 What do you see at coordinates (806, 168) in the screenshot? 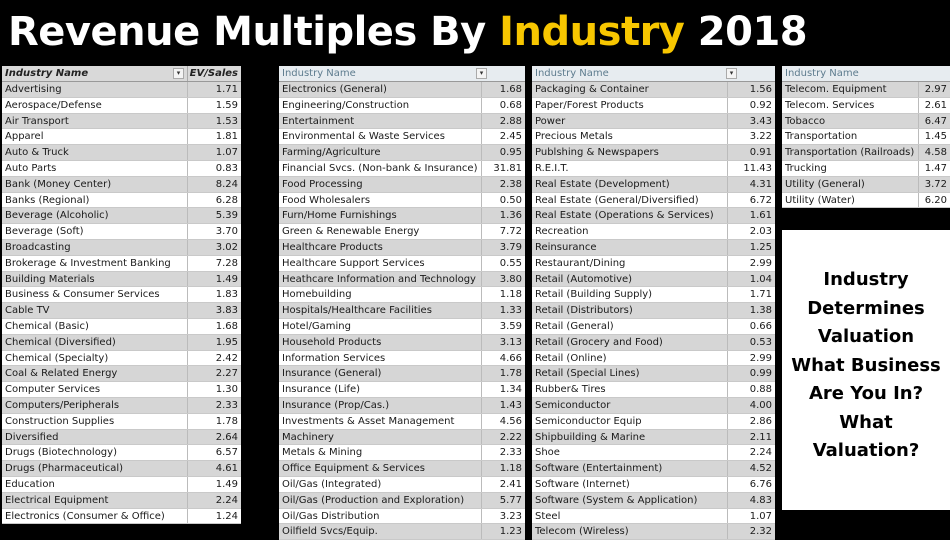
I see `industry-name-cell: Trucking` at bounding box center [806, 168].